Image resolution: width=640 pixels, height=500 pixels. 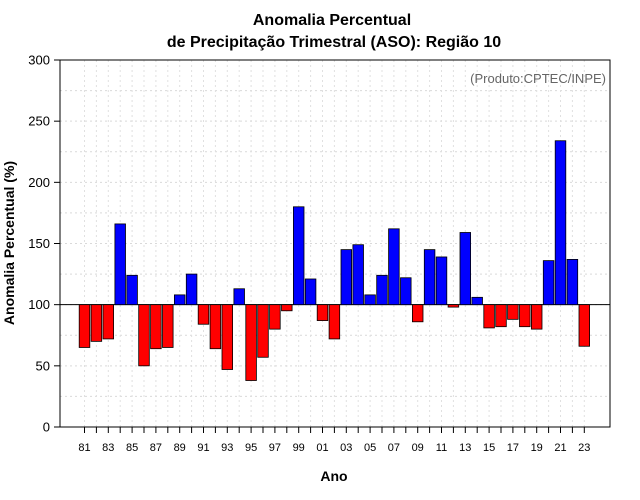 I want to click on y-tick-label: 200, so click(x=39, y=182).